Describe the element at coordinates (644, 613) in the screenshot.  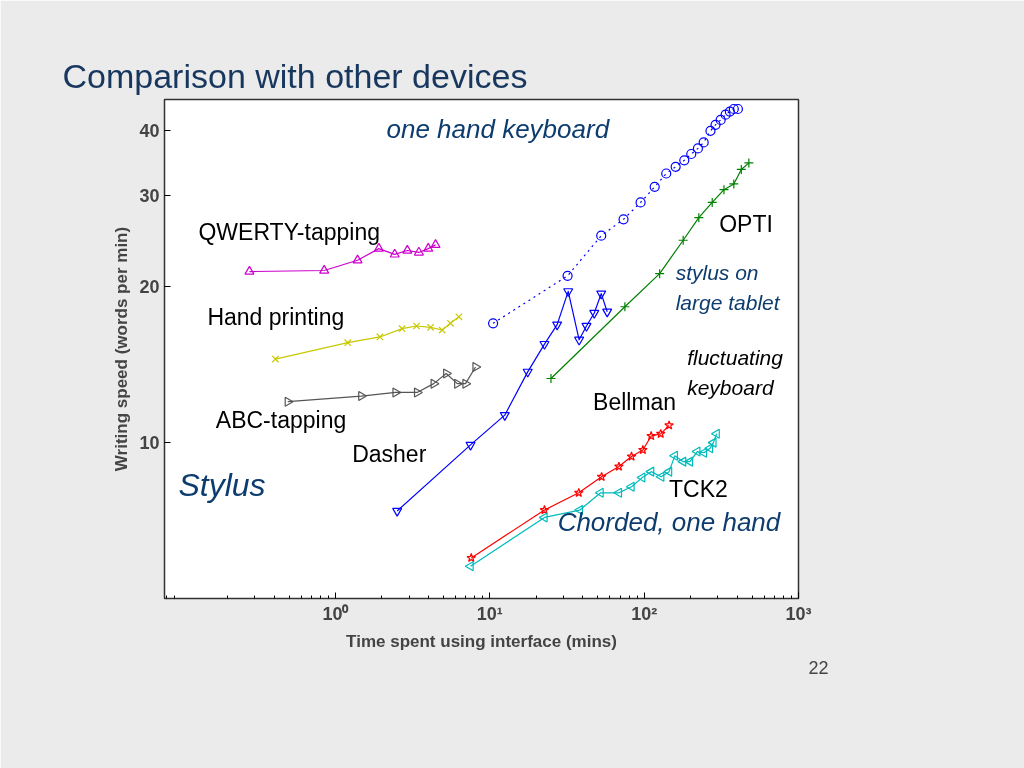
I see `x-tick-label: 10²` at that location.